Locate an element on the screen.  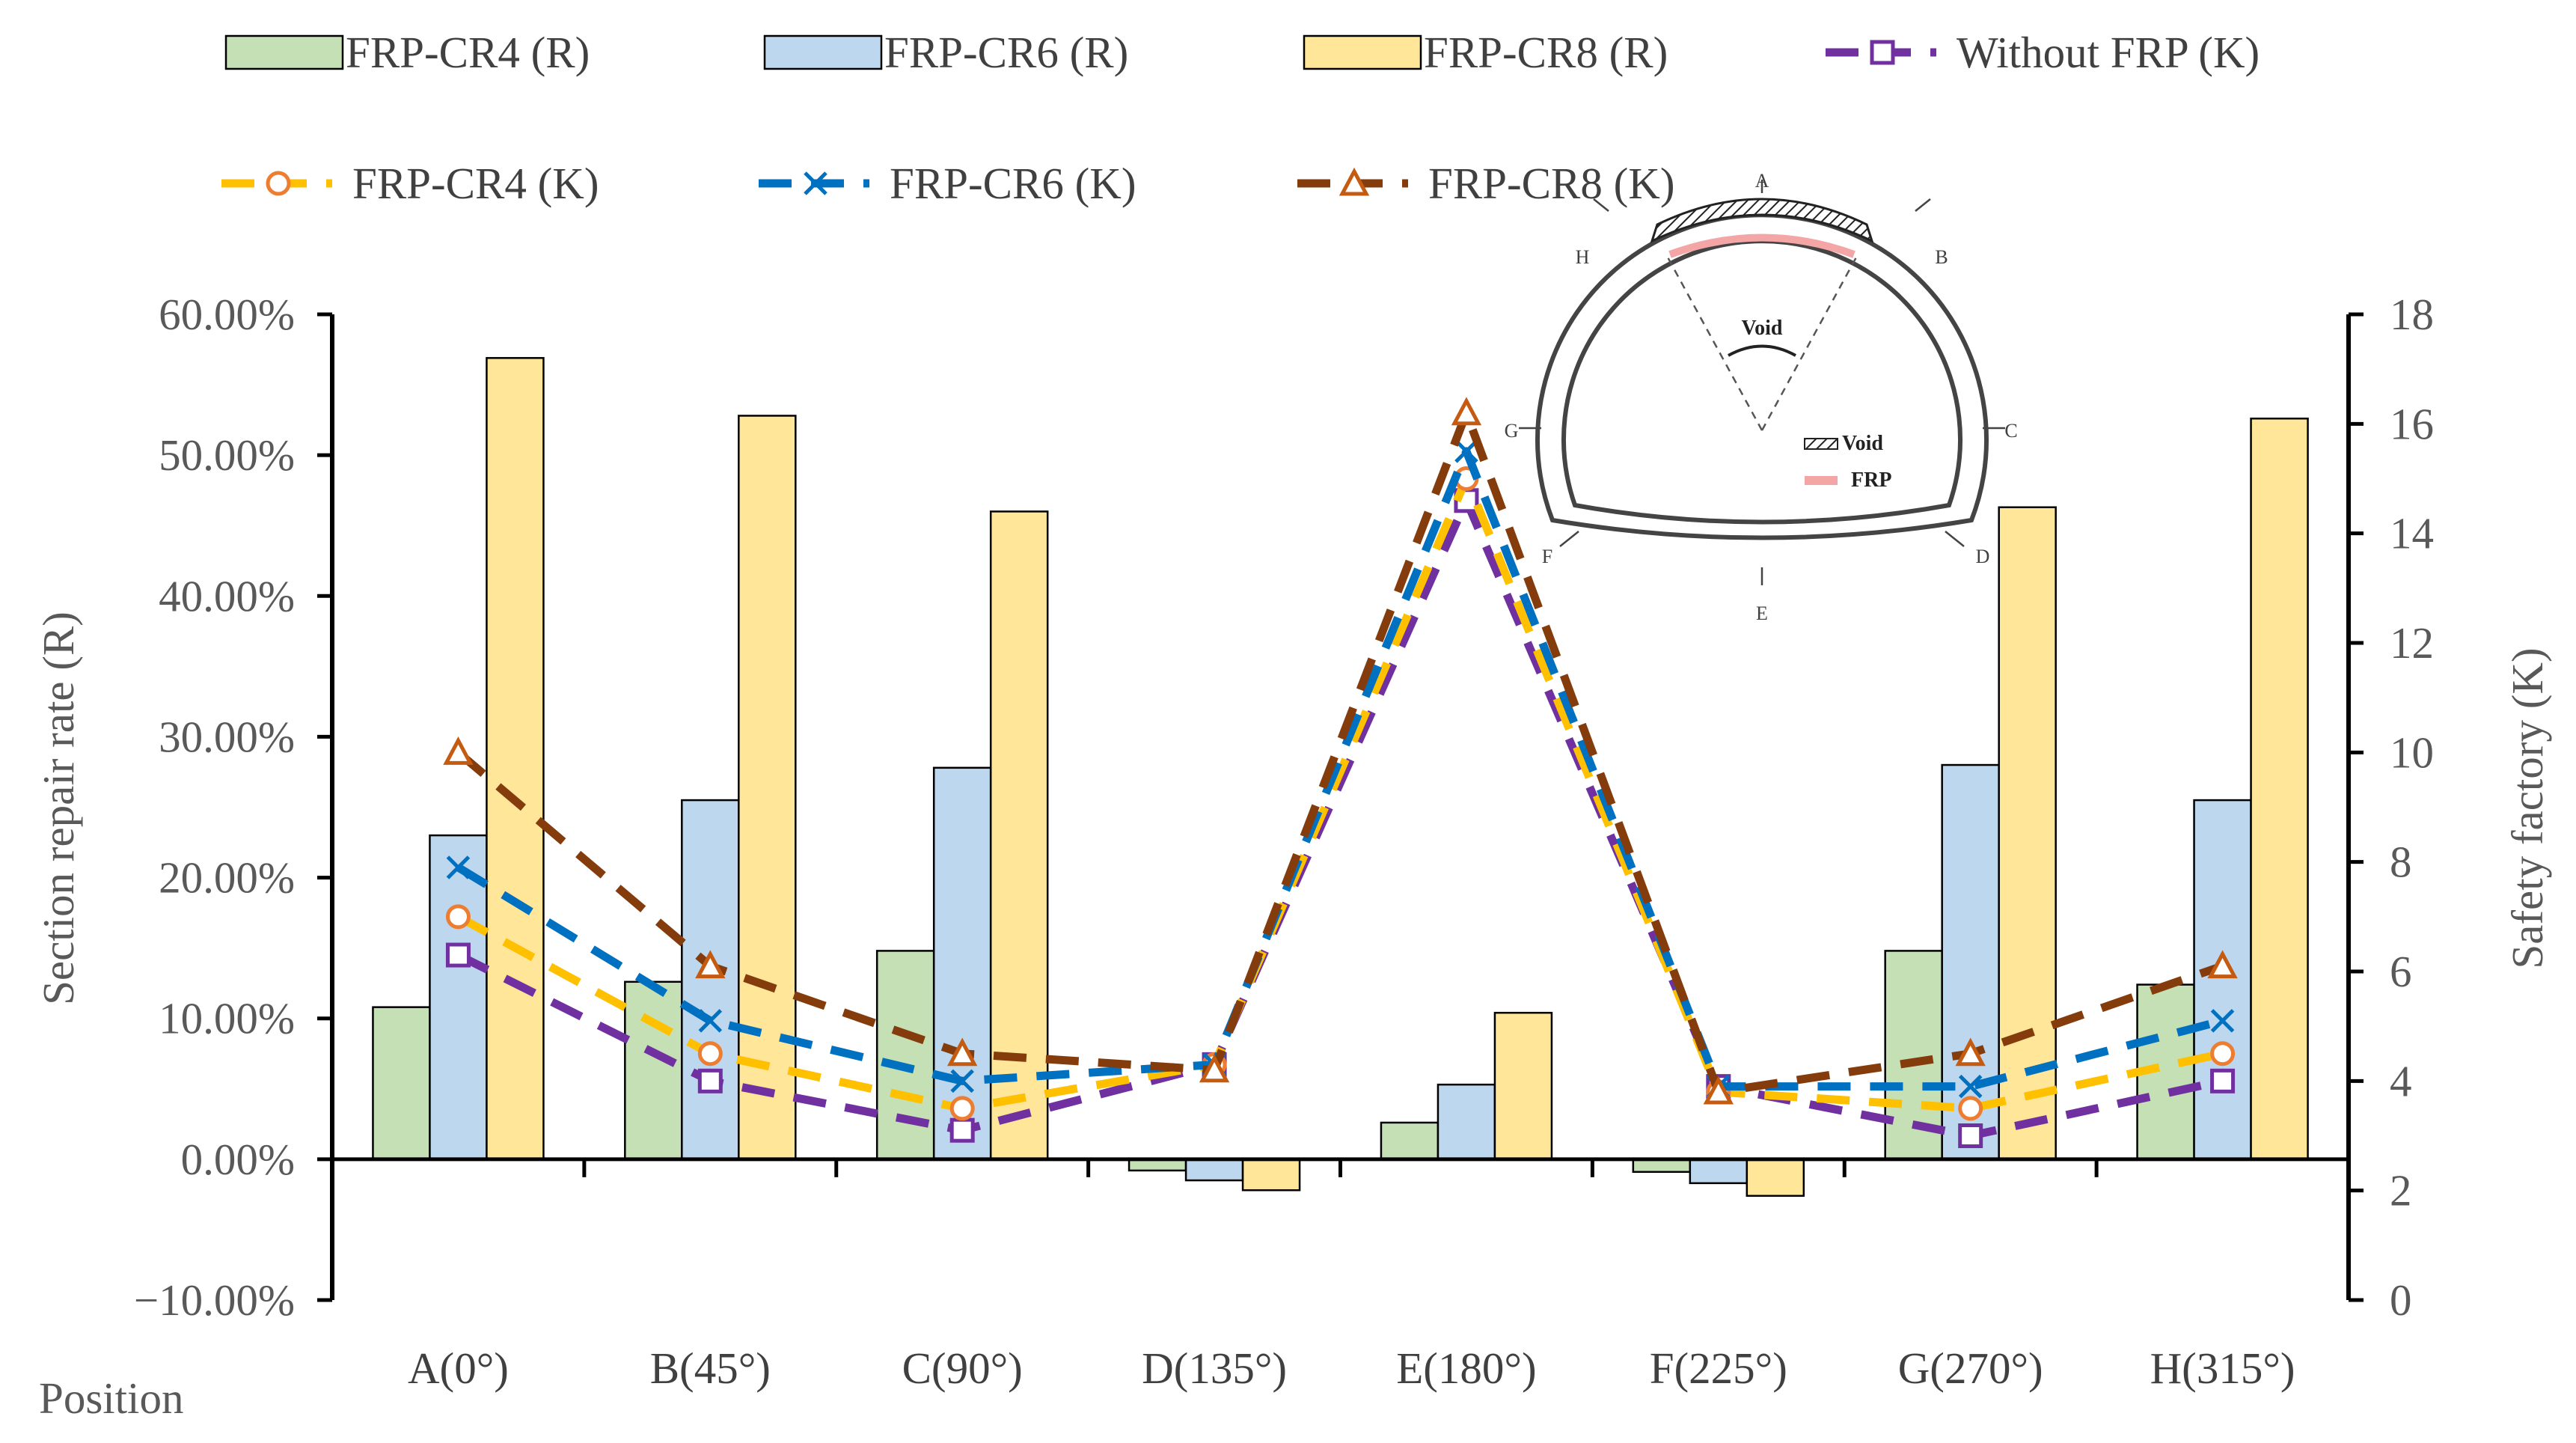
tunnel-inset-diagram: Void A B C D E F G H Void FRP is located at coordinates (1762, 397).